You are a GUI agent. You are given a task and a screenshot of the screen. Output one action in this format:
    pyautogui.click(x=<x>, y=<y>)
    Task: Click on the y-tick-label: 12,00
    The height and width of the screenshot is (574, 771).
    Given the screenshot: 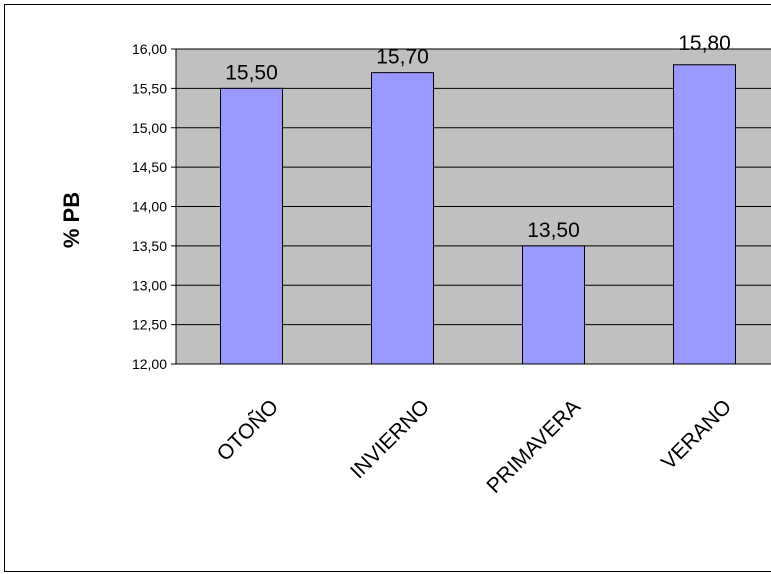 What is the action you would take?
    pyautogui.click(x=149, y=364)
    